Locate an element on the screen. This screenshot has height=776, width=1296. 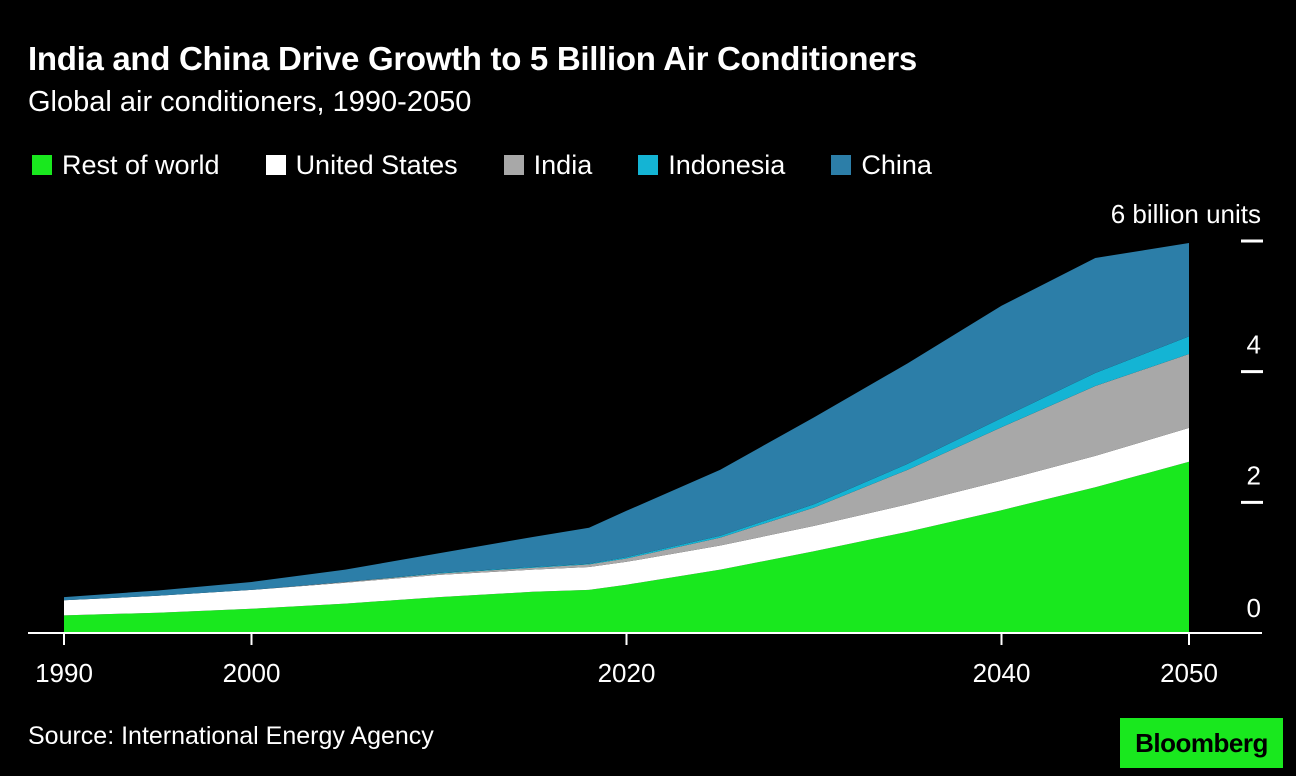
chart-subtitle: Global air conditioners, 1990-2050 is located at coordinates (250, 102).